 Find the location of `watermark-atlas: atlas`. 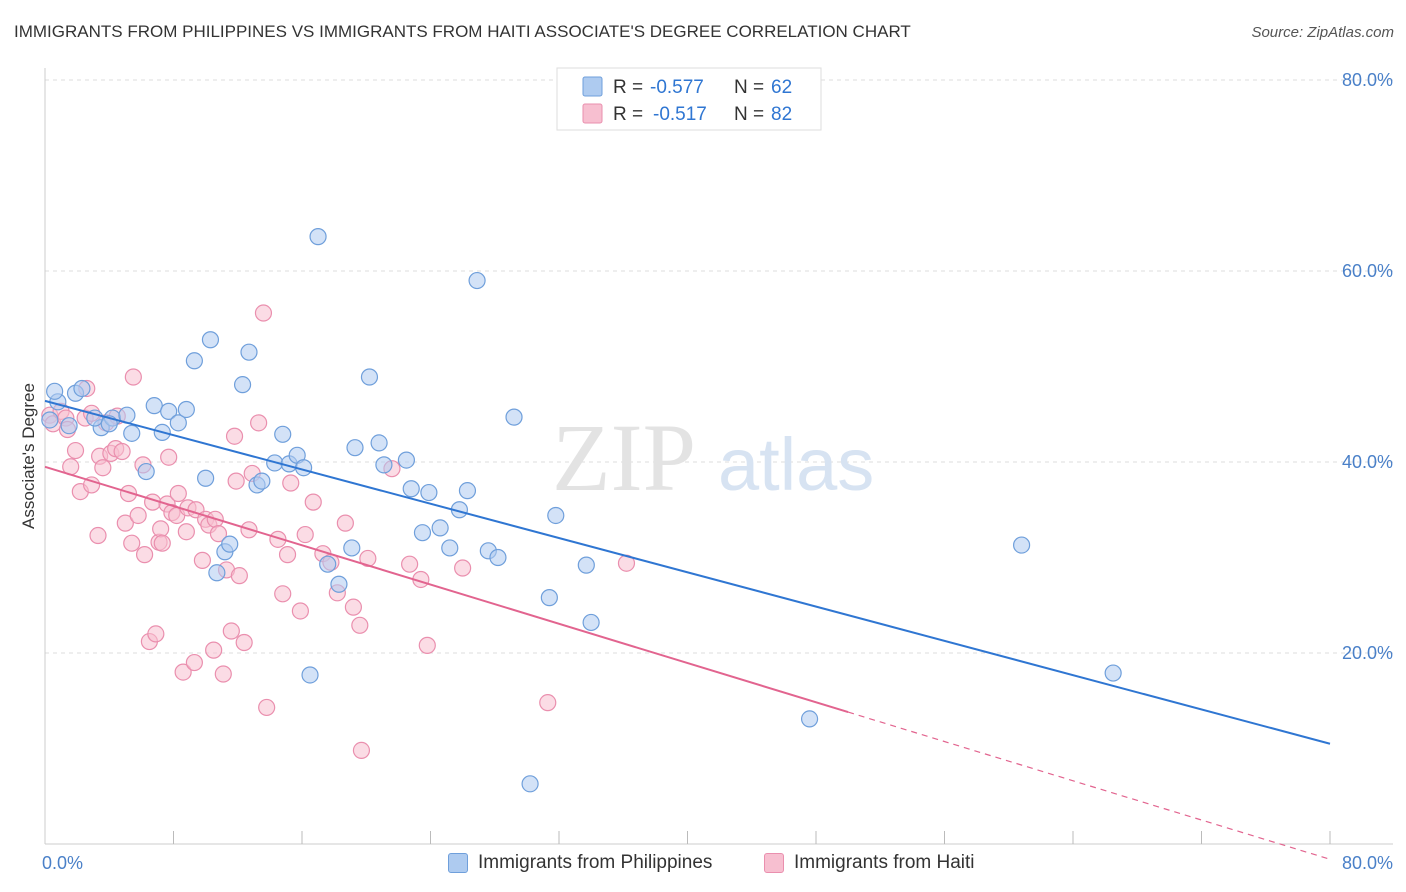

watermark-atlas: atlas is located at coordinates (796, 464).